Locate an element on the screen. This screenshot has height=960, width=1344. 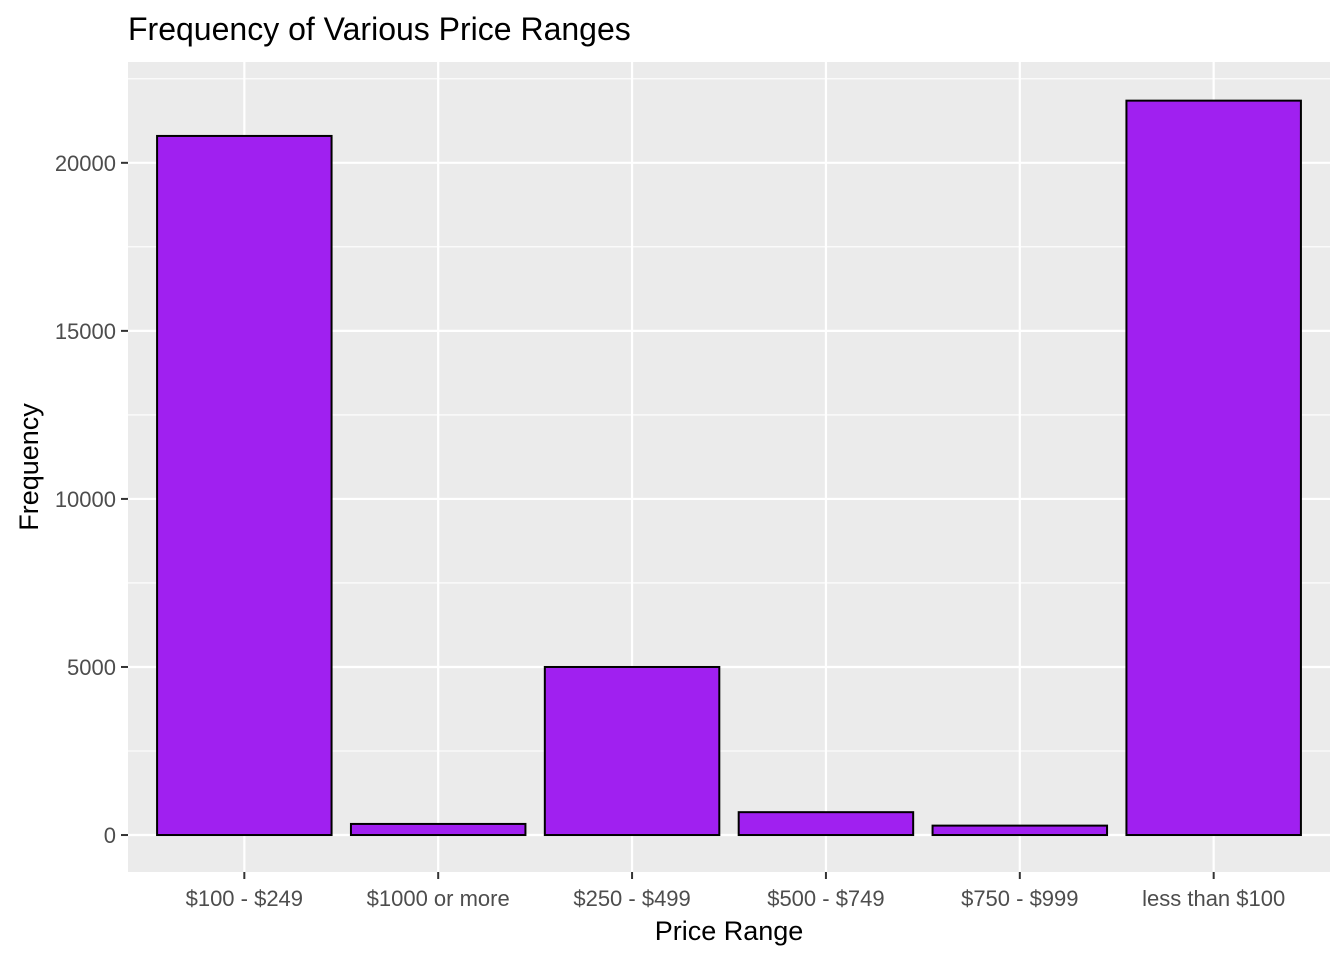
y-axis-title: Frequency is located at coordinates (29, 467).